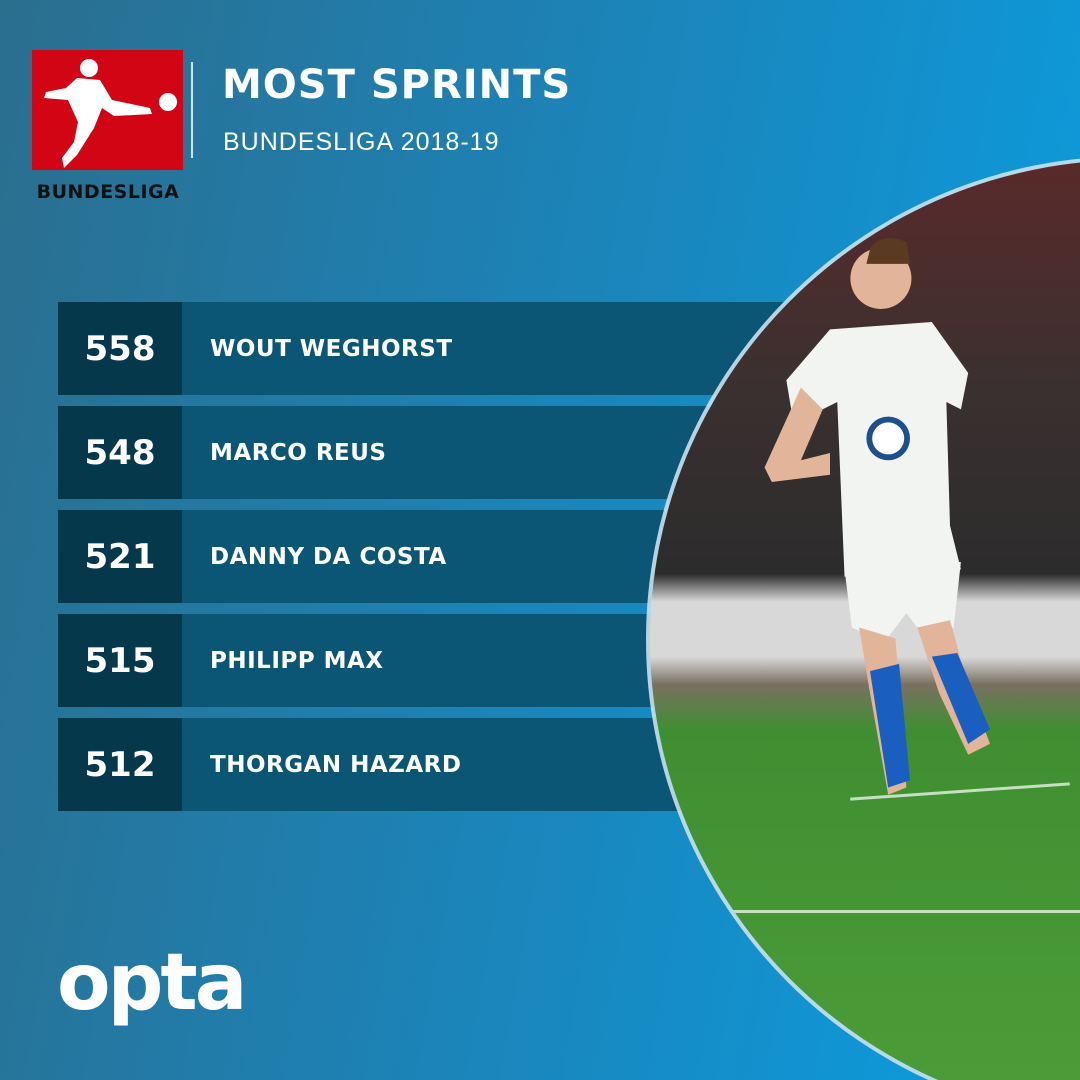 This screenshot has height=1080, width=1080. What do you see at coordinates (877, 516) in the screenshot?
I see `celebrating-player-figure` at bounding box center [877, 516].